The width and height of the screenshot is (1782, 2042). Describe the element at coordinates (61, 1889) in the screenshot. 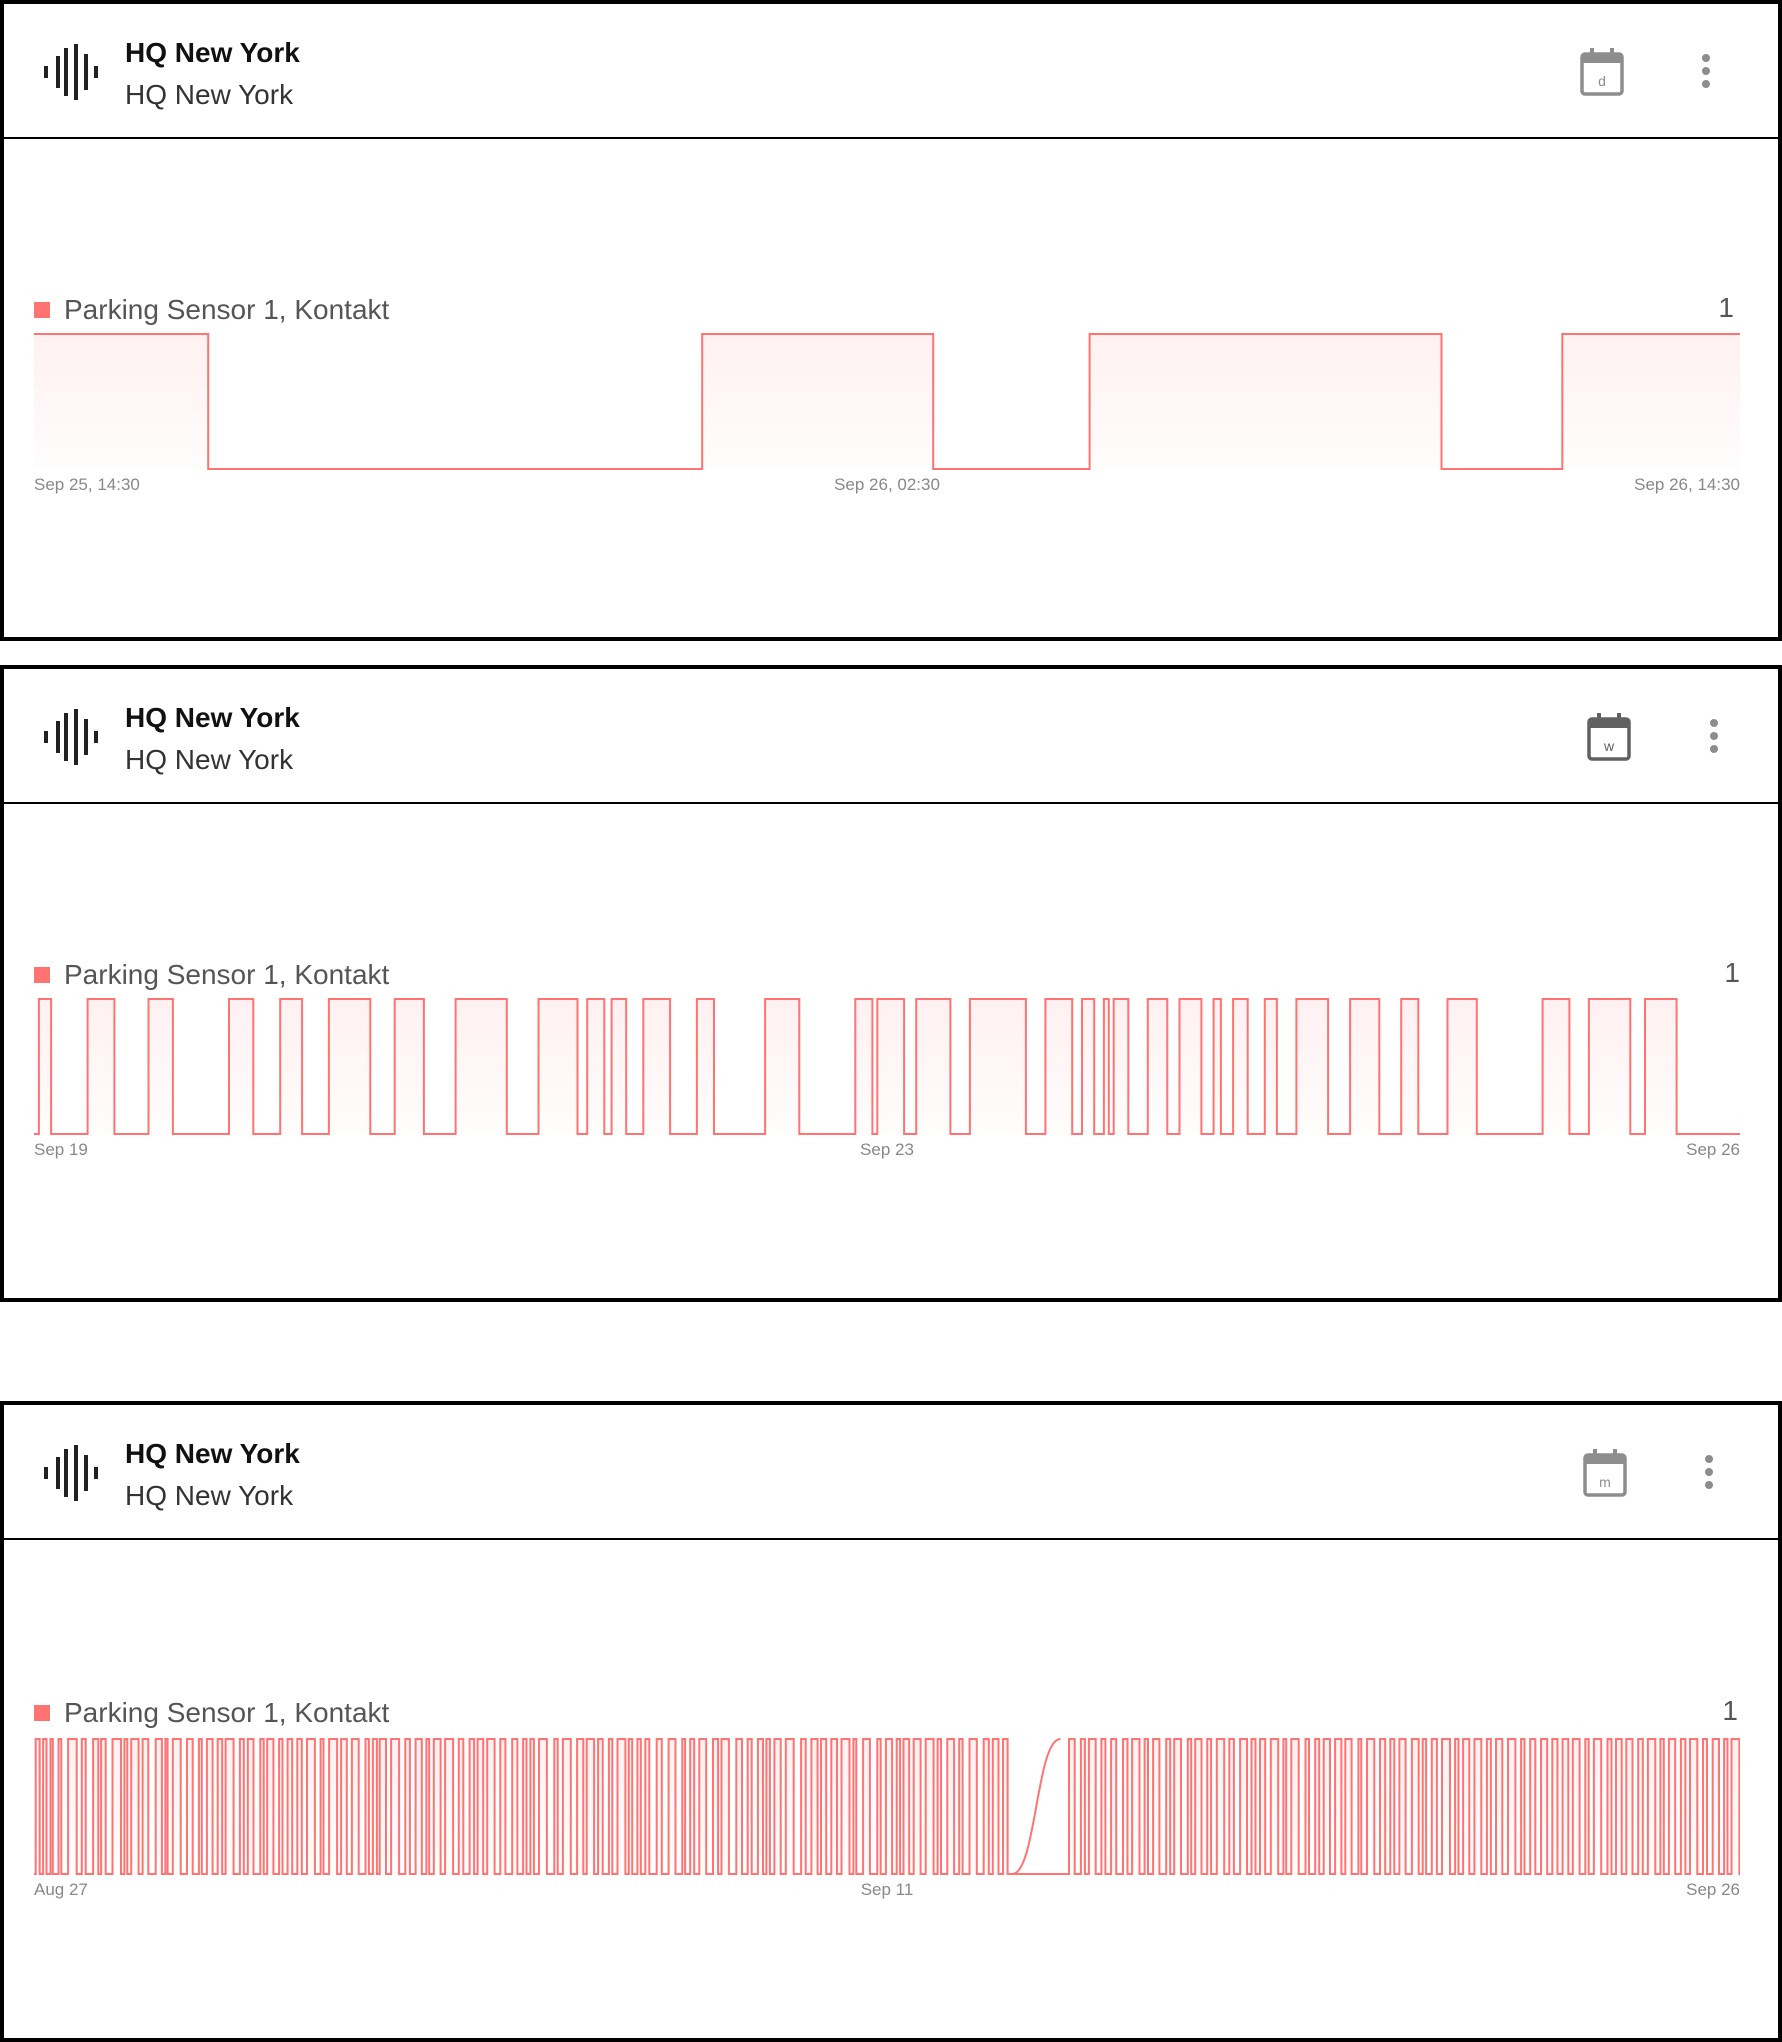

I see `x-tick-label: Aug 27` at that location.